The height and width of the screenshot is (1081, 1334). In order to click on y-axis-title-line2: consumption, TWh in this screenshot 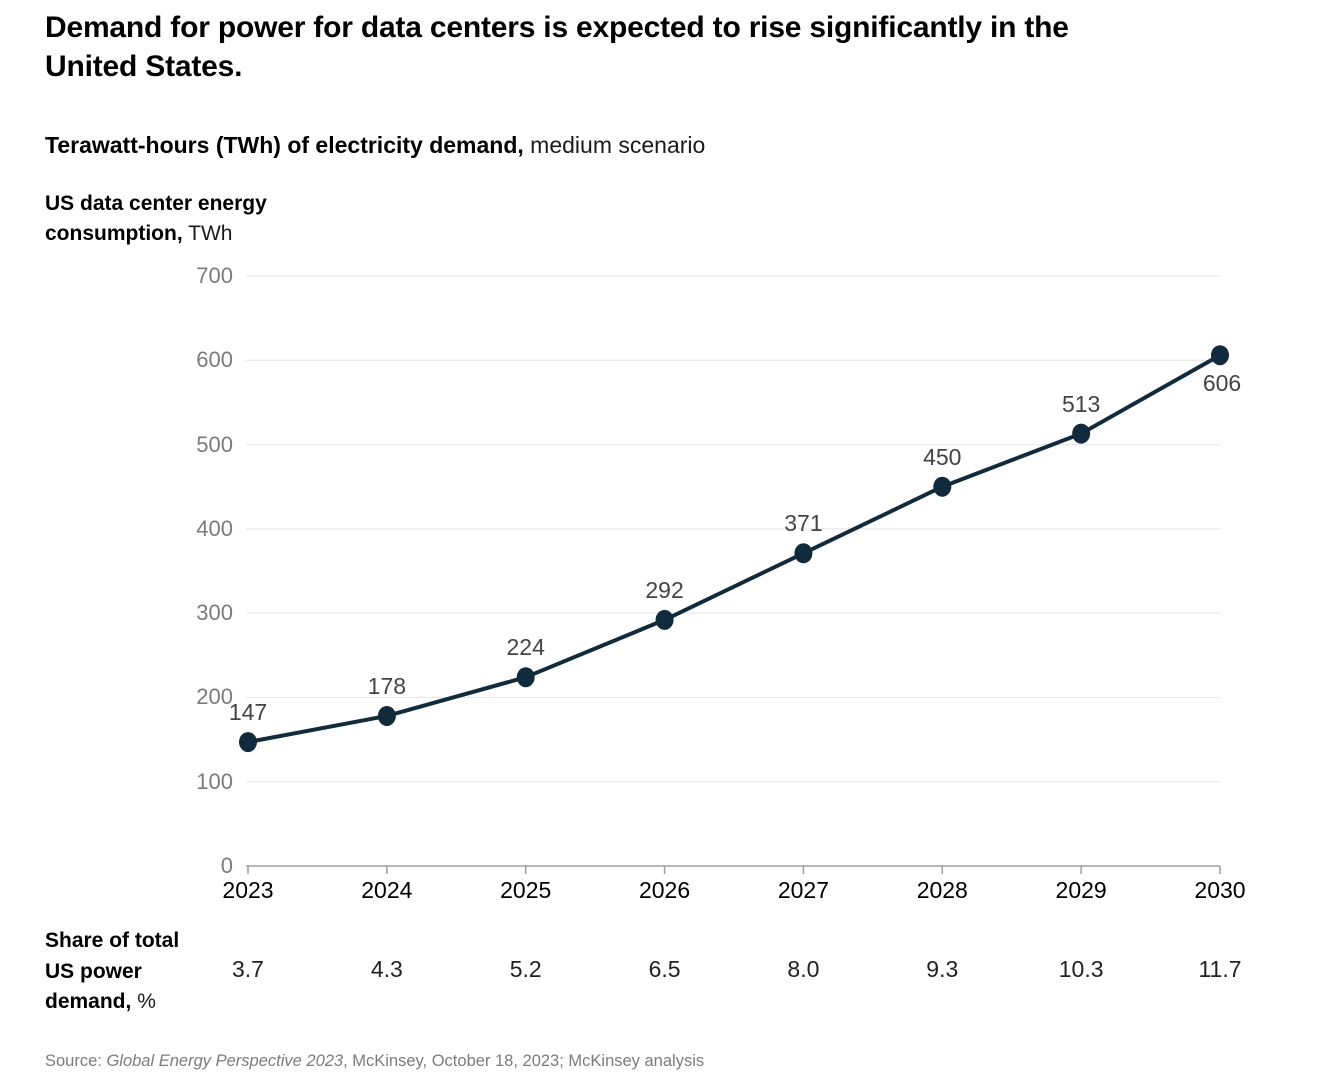, I will do `click(139, 233)`.